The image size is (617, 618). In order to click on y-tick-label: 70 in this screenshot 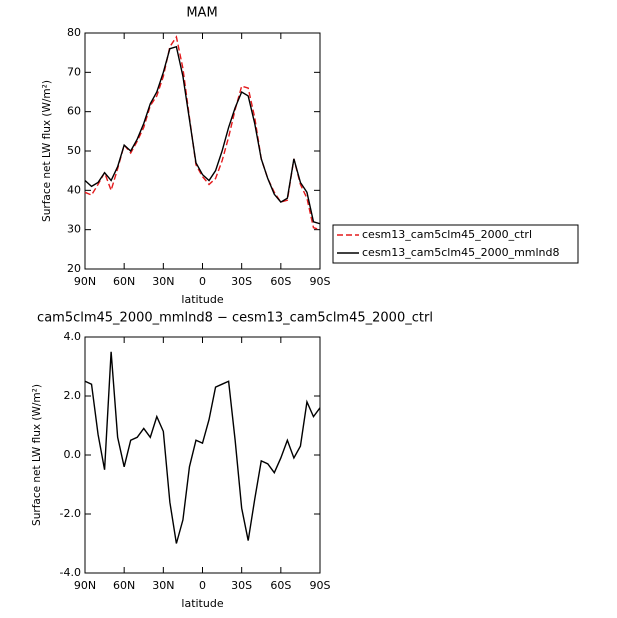, I will do `click(74, 71)`.